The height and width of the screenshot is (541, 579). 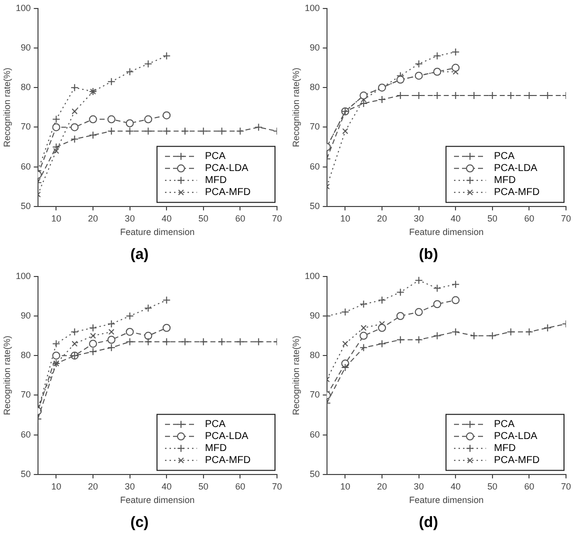 What do you see at coordinates (139, 255) in the screenshot?
I see `text: (a)` at bounding box center [139, 255].